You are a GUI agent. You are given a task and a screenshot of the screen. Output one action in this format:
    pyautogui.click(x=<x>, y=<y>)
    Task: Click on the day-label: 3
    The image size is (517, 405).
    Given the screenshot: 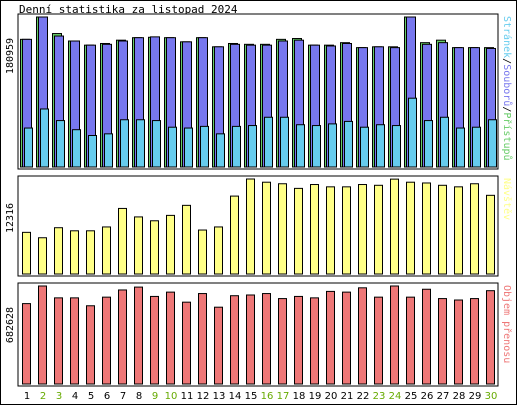 What is the action you would take?
    pyautogui.click(x=59, y=396)
    